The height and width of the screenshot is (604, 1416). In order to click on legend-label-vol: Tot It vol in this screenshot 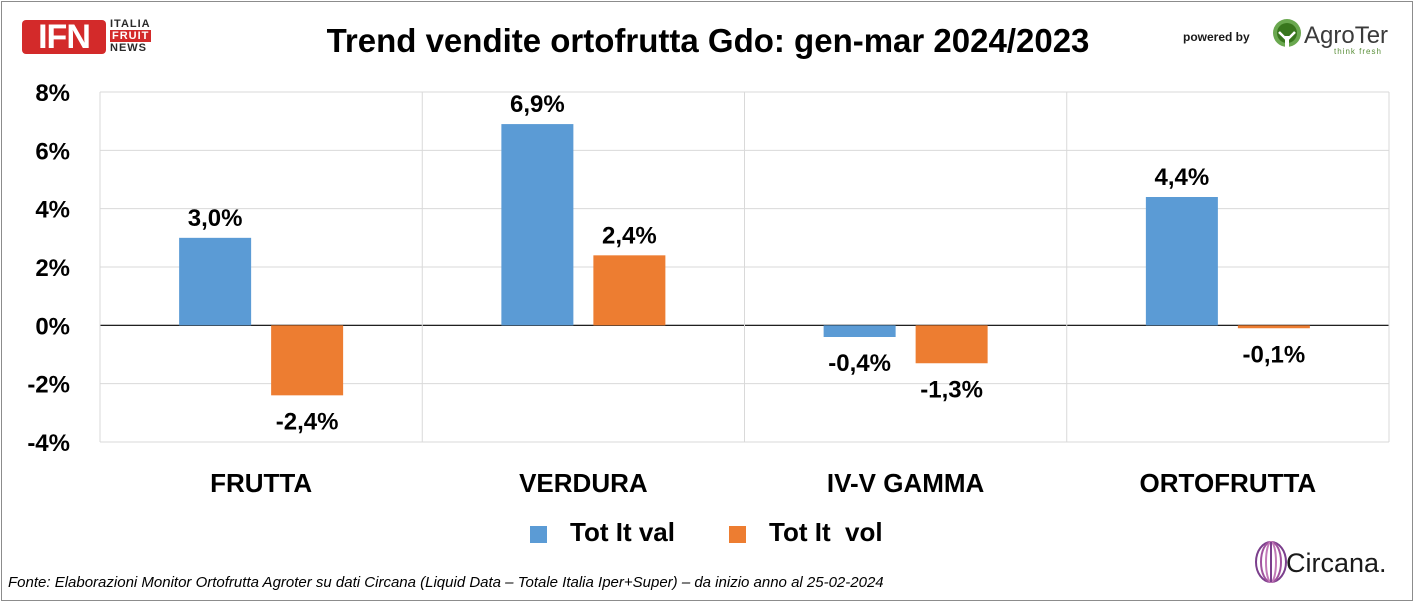, I will do `click(826, 532)`.